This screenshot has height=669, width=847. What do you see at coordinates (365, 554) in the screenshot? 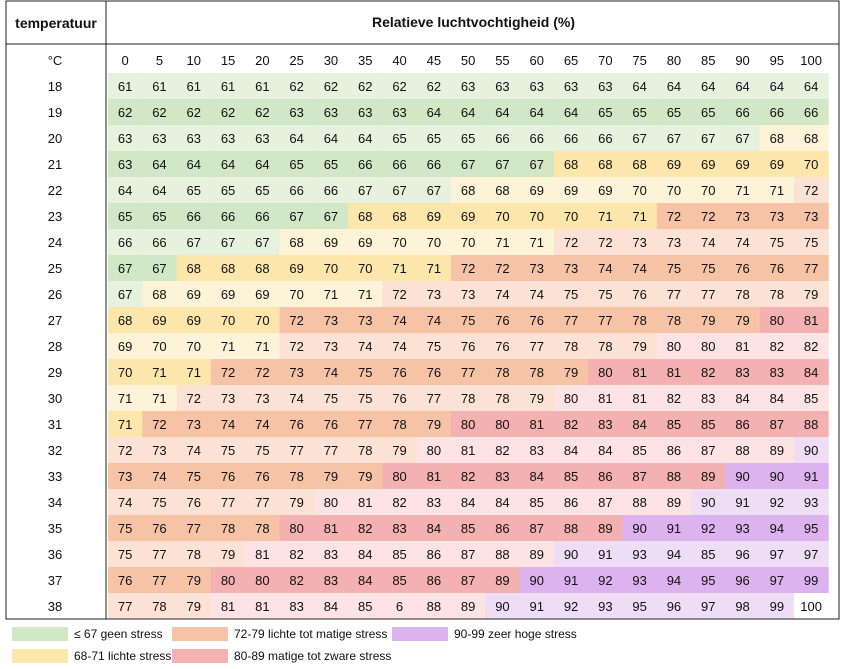
I see `cell-value: 84` at bounding box center [365, 554].